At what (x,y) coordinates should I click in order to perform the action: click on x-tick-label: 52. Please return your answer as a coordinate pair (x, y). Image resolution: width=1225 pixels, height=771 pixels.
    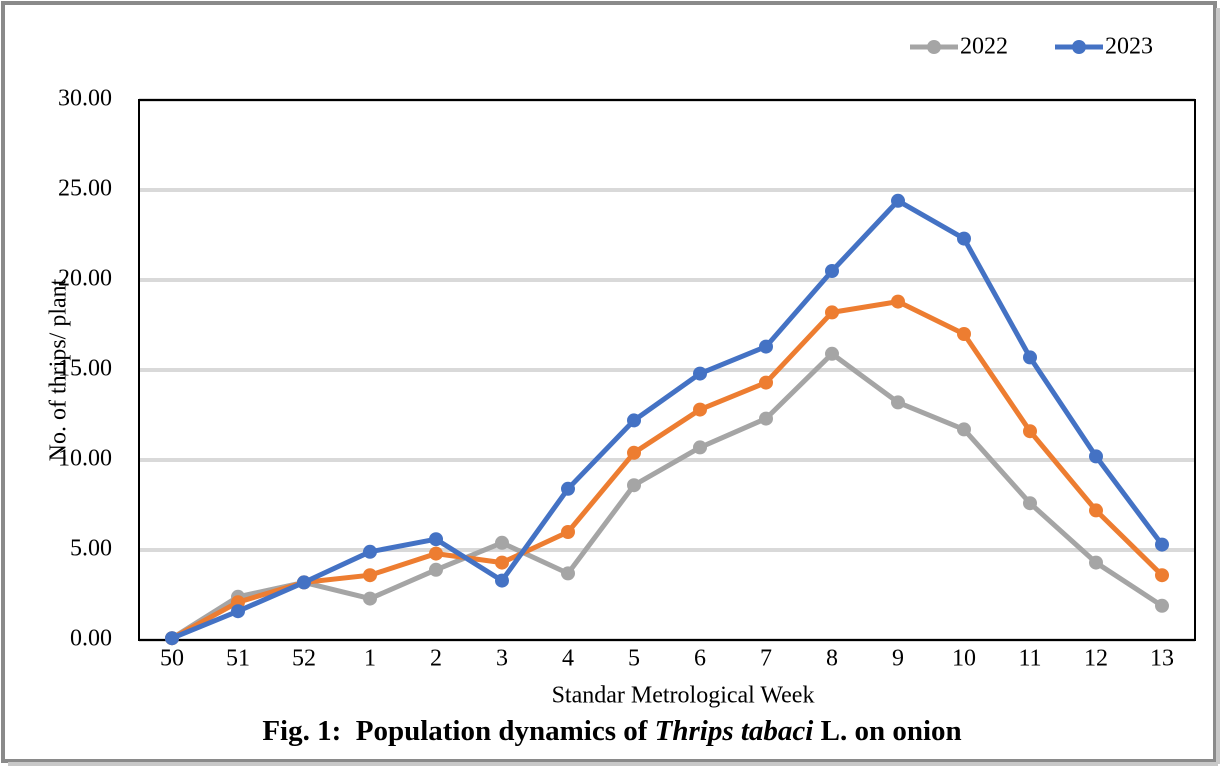
    Looking at the image, I should click on (304, 659).